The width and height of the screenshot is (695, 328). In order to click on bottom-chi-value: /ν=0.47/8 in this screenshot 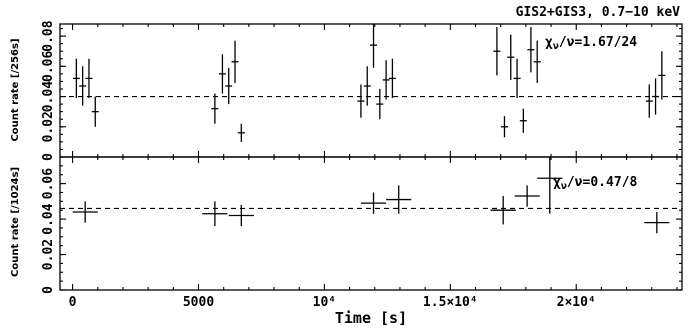, I will do `click(602, 182)`.